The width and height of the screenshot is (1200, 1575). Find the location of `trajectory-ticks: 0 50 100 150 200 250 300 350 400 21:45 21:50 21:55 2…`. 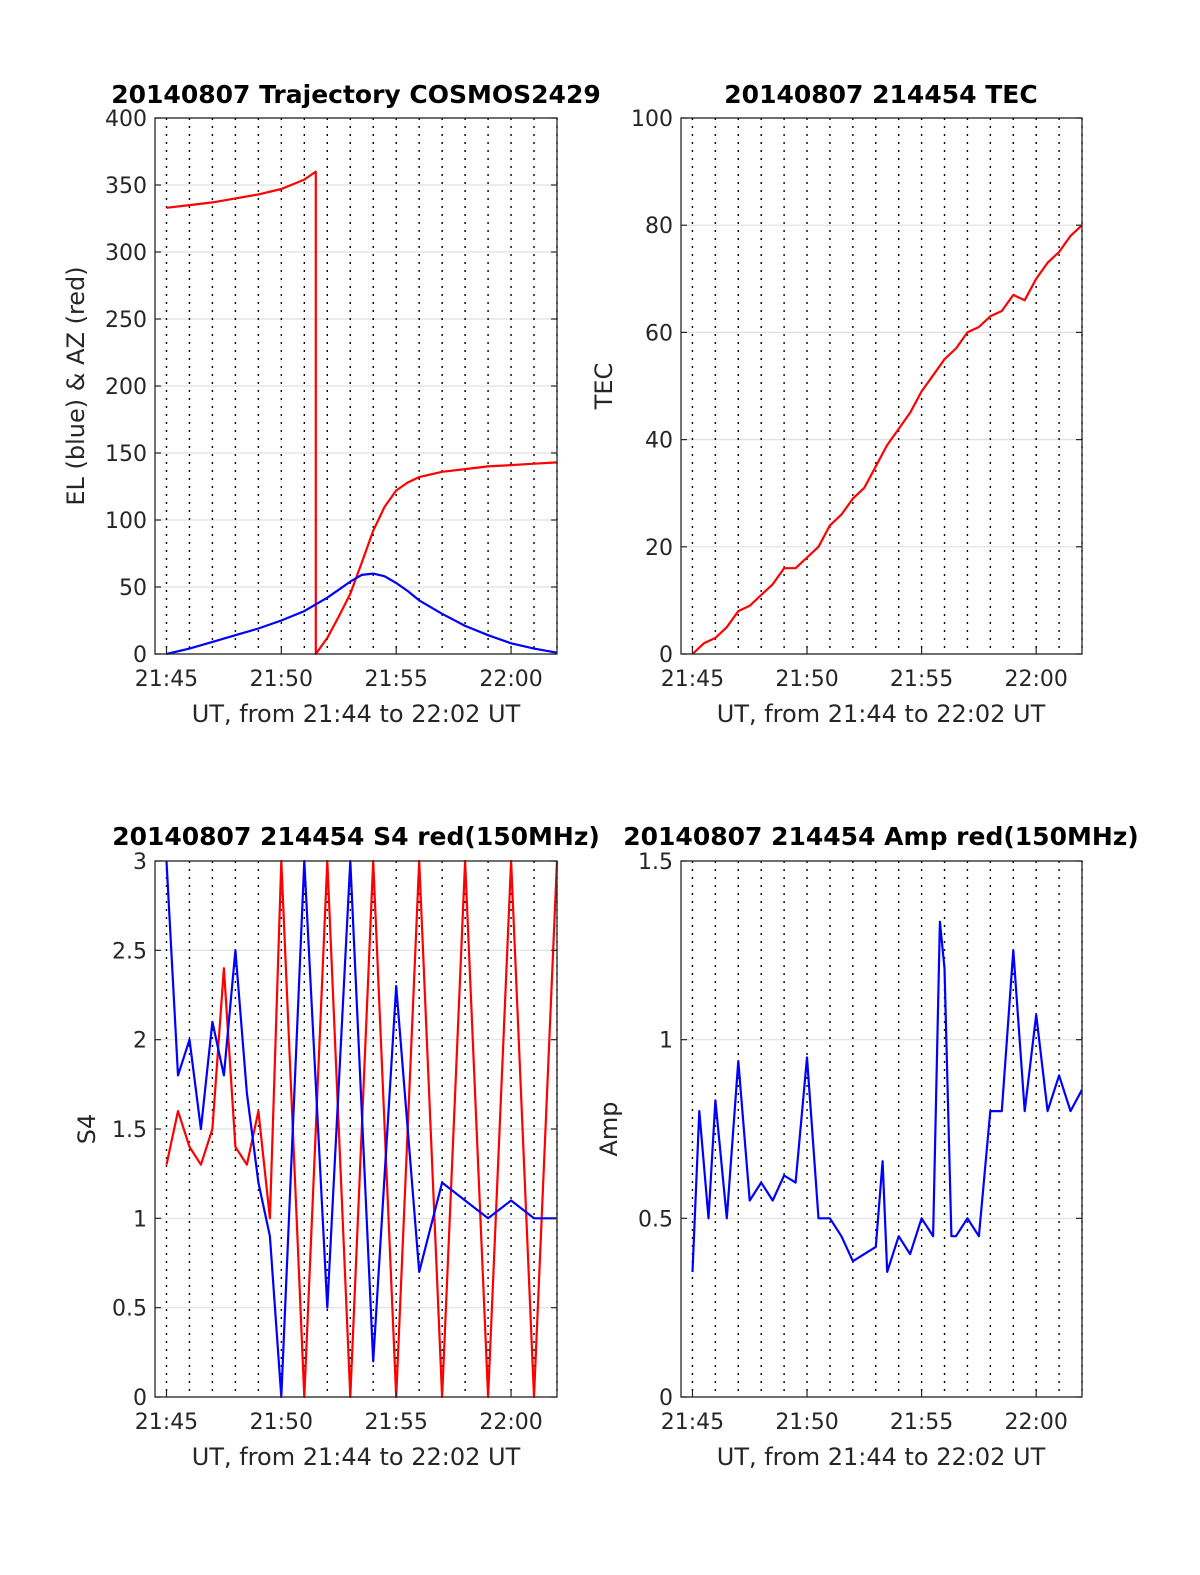

trajectory-ticks: 0 50 100 150 200 250 300 350 400 21:45 21:50 21:55 2… is located at coordinates (331, 399).